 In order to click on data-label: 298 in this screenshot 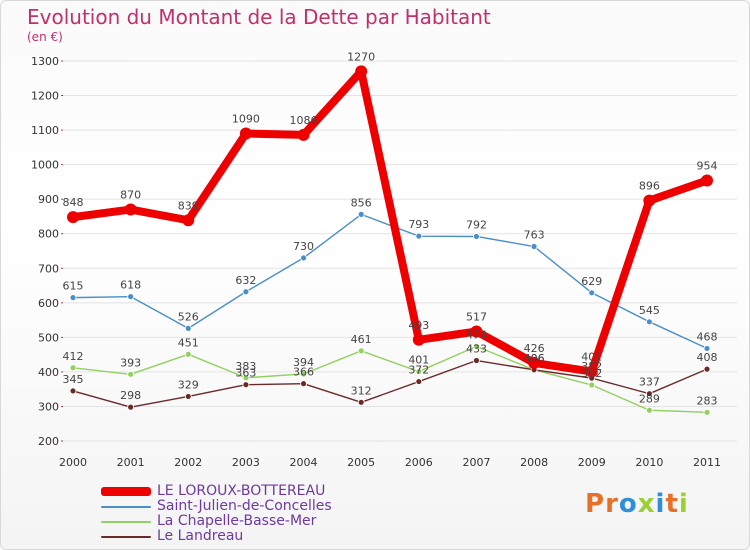, I will do `click(130, 395)`.